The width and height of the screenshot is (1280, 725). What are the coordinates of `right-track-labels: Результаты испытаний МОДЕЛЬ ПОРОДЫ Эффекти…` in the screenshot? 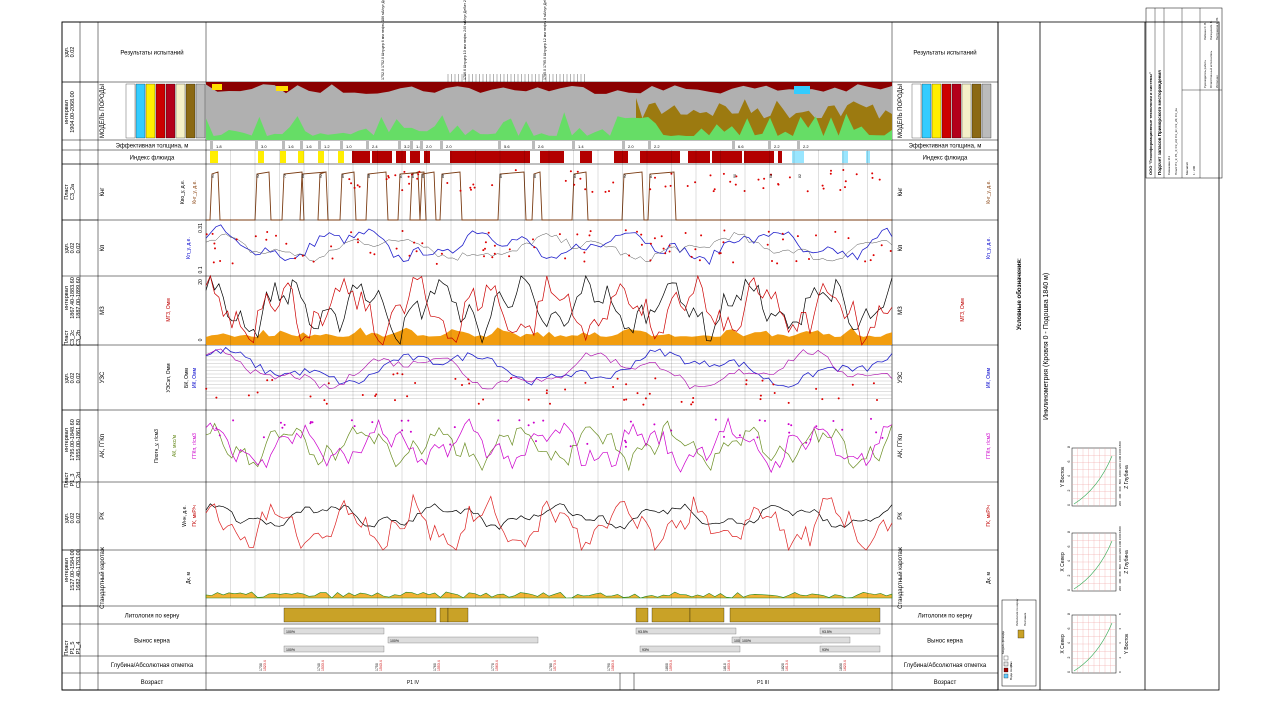 It's located at (944, 368).